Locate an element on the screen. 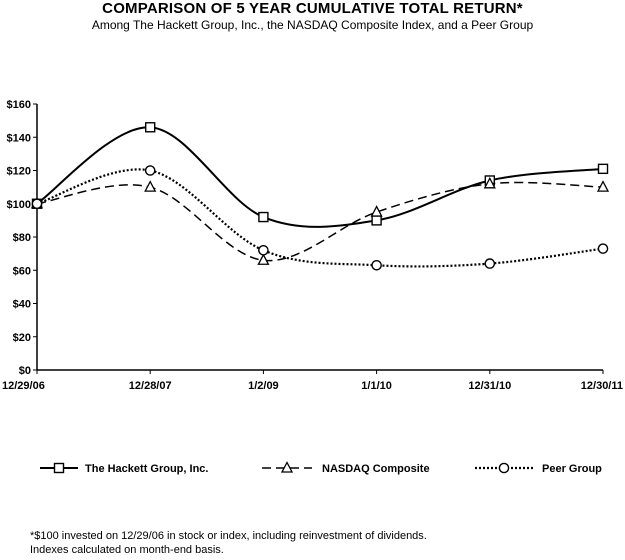 The image size is (625, 560). x-tick-label: 12/29/06 is located at coordinates (23, 386).